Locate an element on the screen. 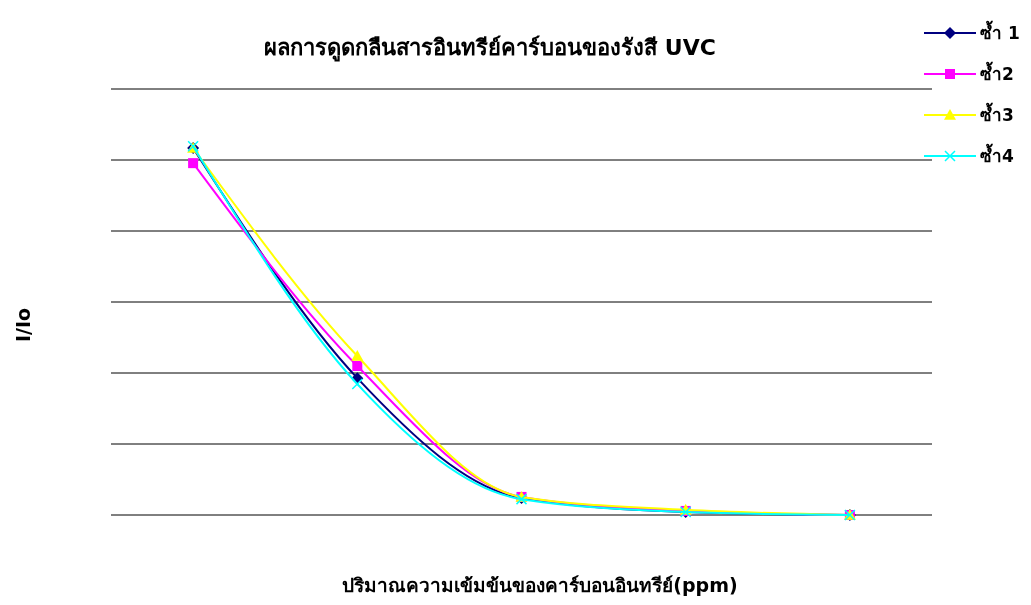  y-axis-title: I/Io is located at coordinates (23, 325).